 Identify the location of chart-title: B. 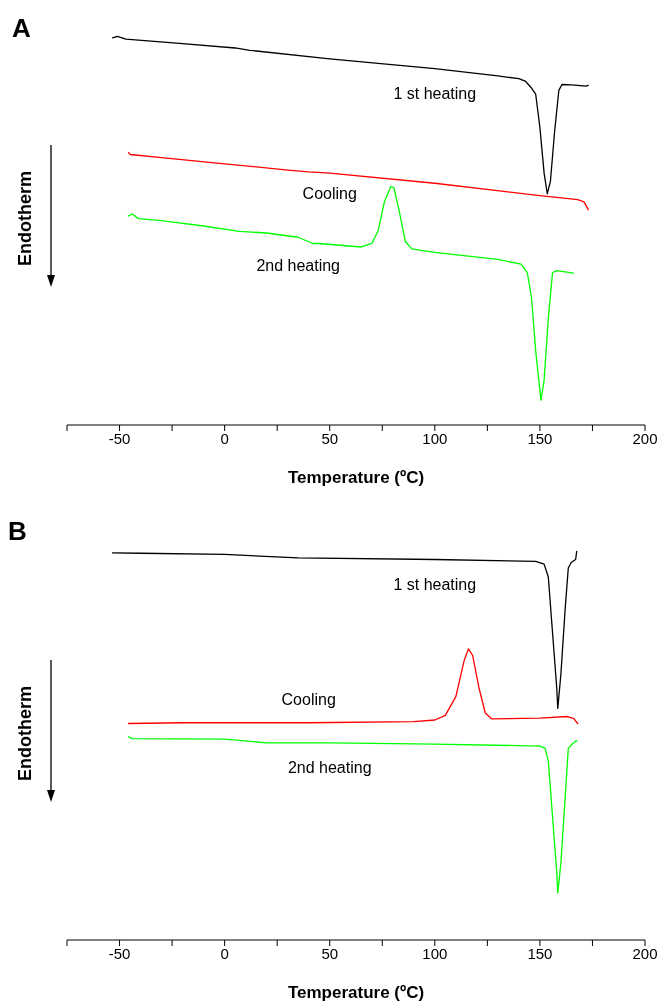
(17, 531).